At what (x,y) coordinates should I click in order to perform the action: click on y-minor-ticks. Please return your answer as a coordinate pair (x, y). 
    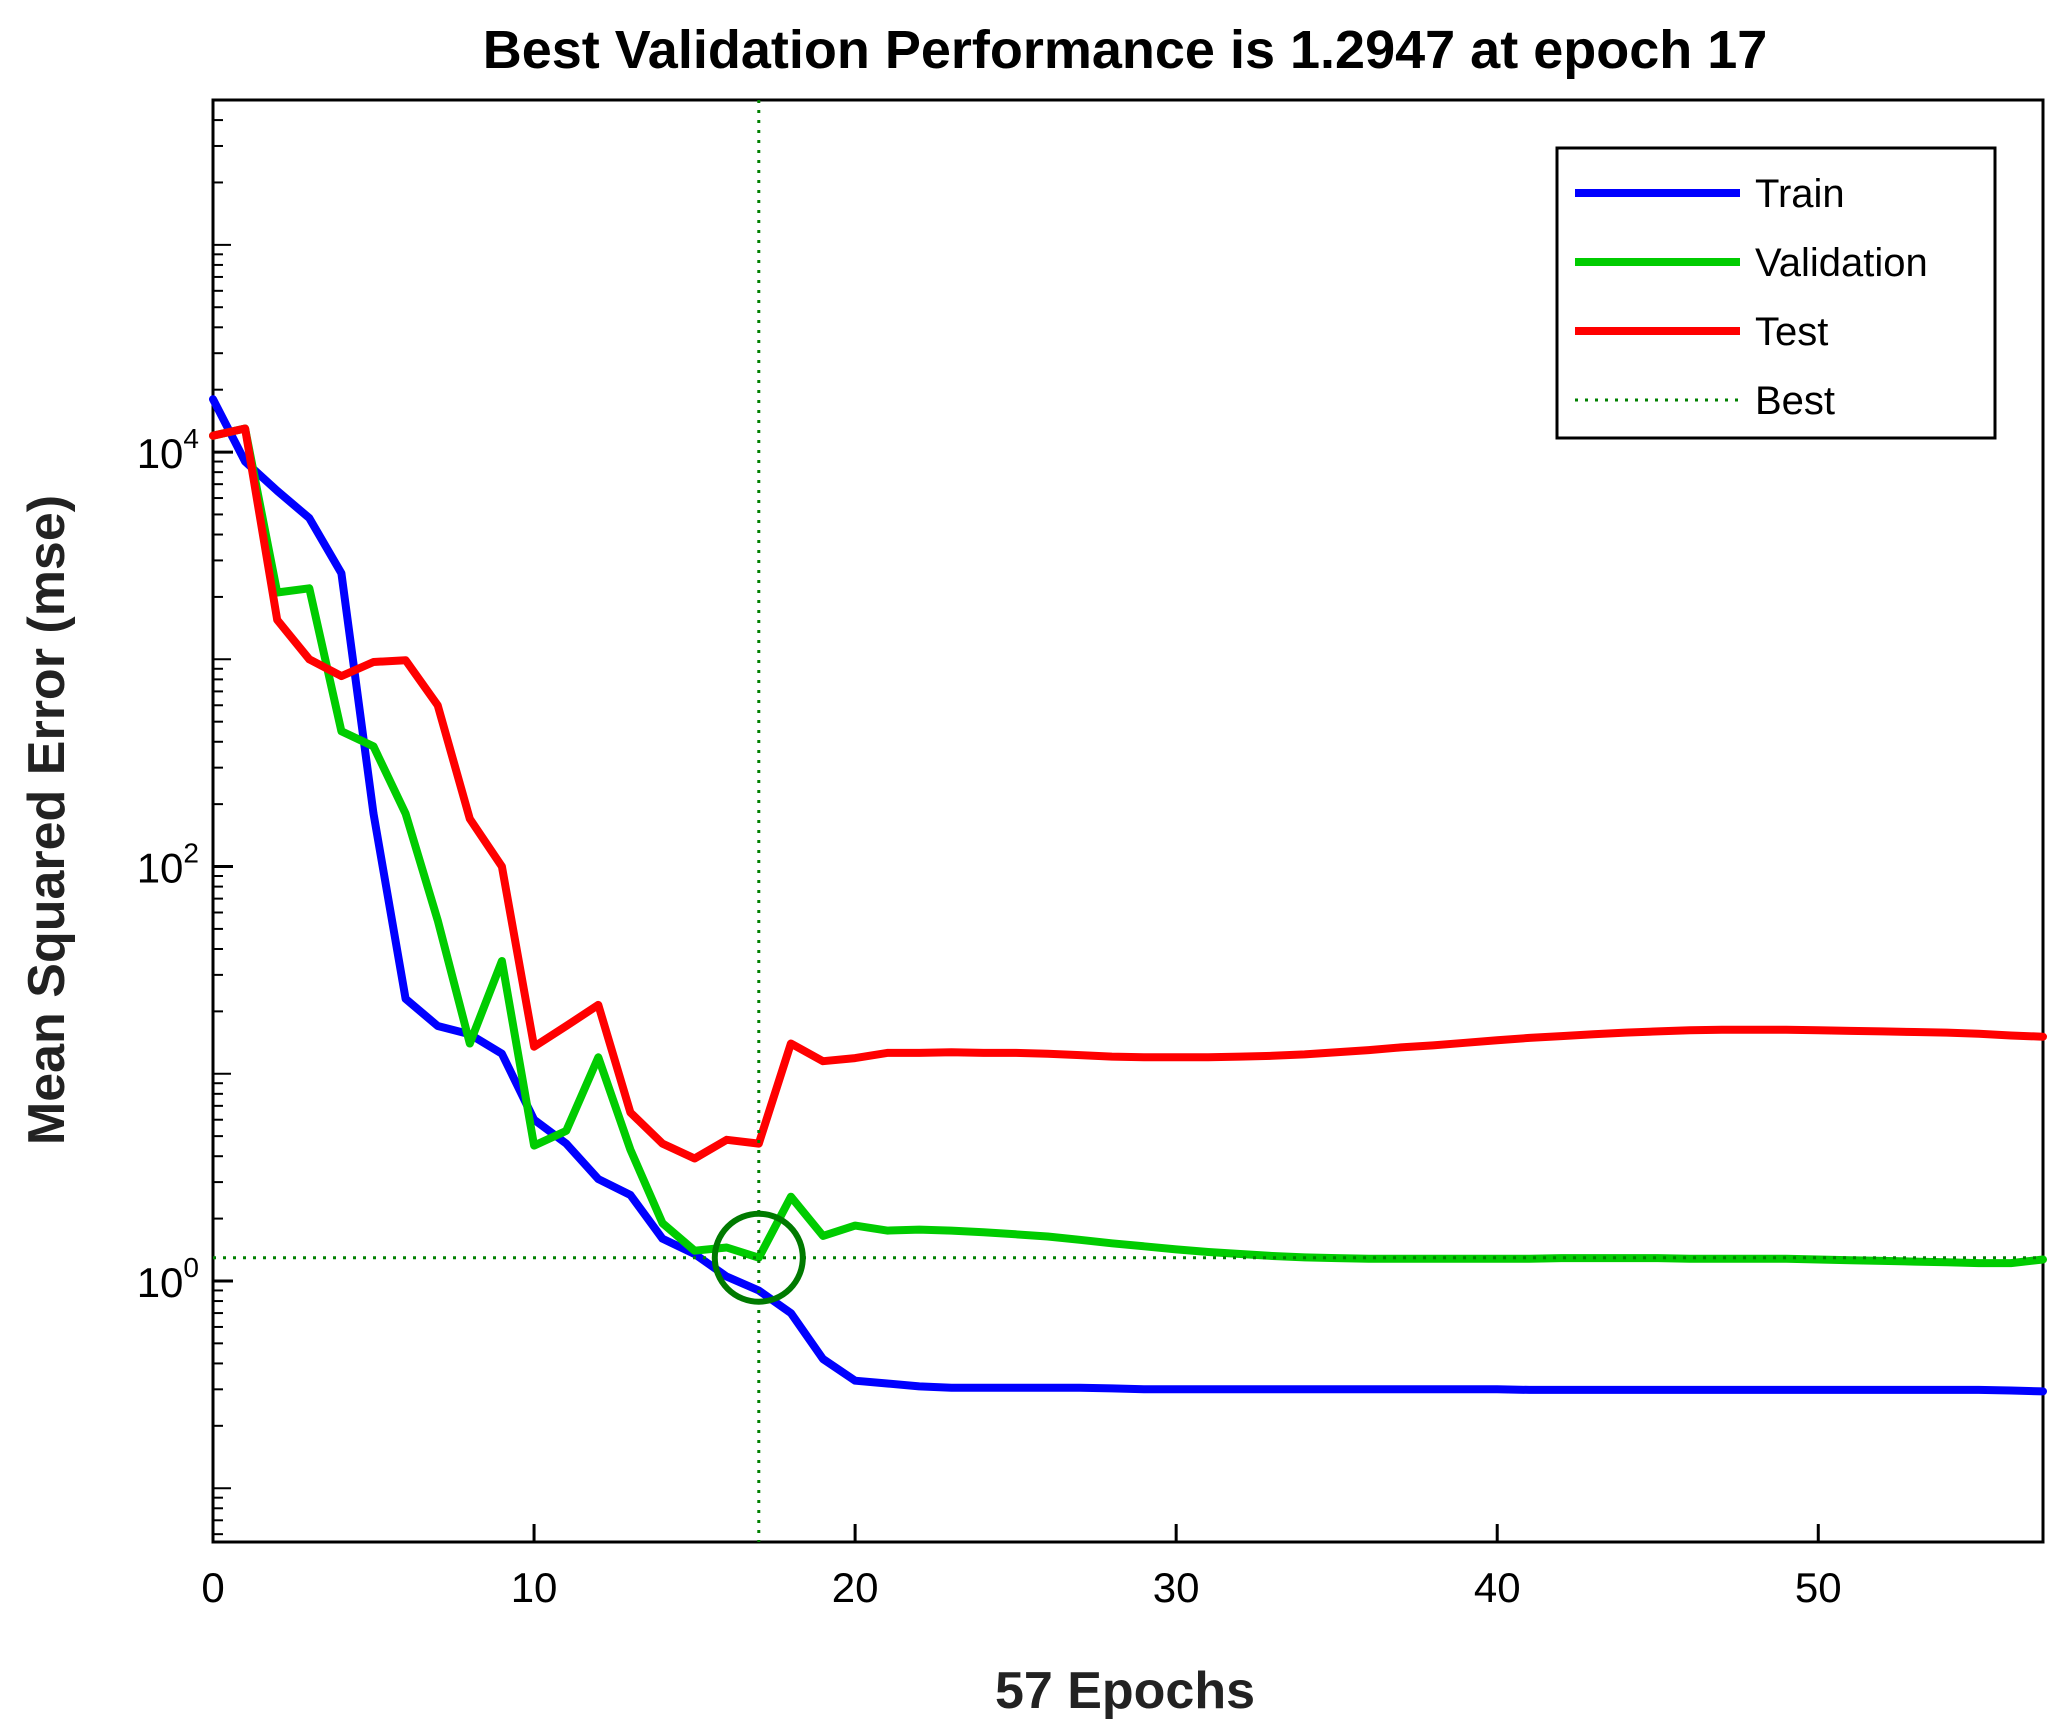
    Looking at the image, I should click on (222, 817).